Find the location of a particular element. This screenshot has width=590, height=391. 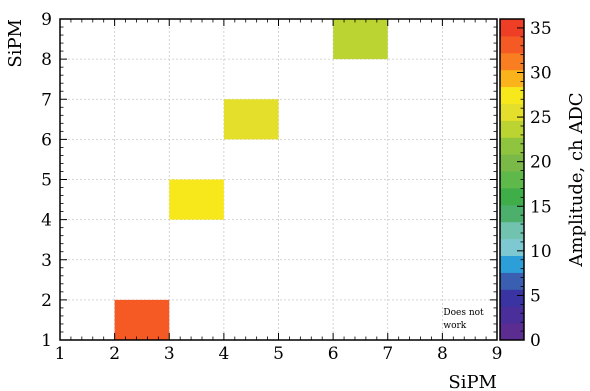

x-tick-labels: 1 2 3 4 5 6 7 8 9 is located at coordinates (279, 354).